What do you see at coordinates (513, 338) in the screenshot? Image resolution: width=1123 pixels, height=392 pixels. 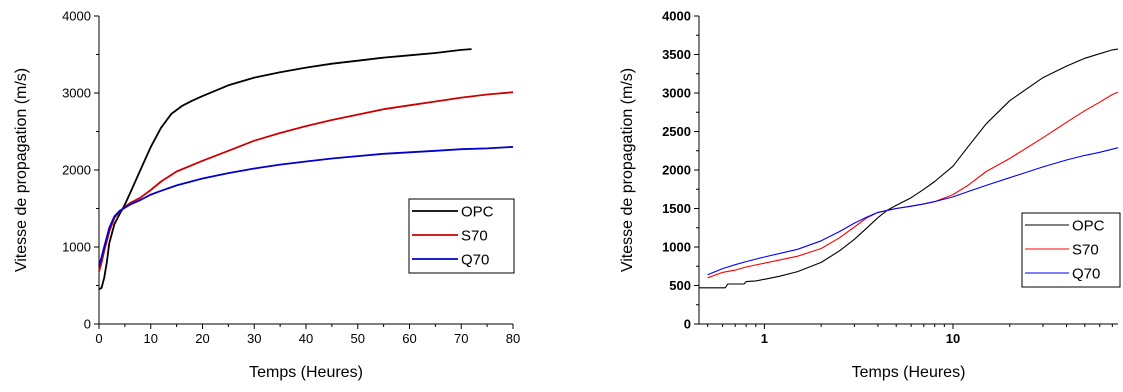 I see `x-tick-label: 80` at bounding box center [513, 338].